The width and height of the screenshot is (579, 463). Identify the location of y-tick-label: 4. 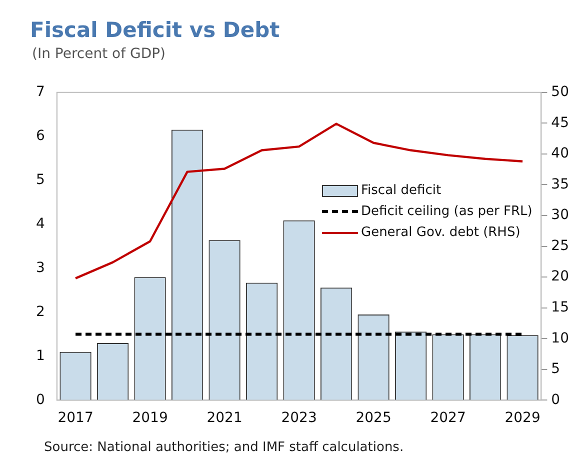
(40, 224).